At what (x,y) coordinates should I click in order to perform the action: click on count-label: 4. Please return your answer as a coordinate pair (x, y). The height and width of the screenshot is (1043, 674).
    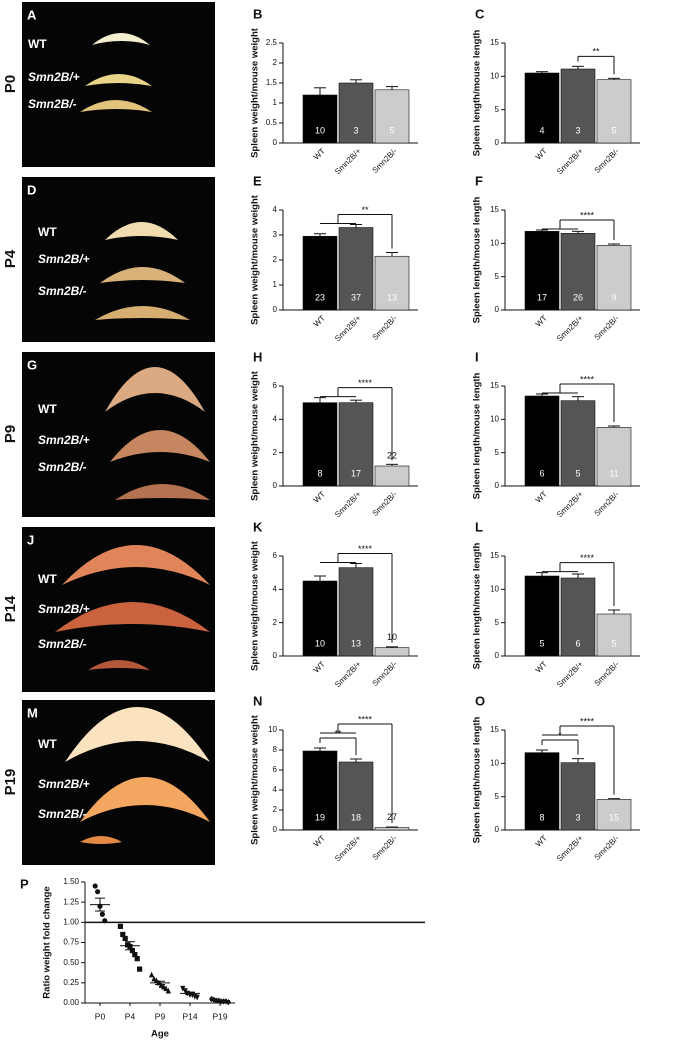
    Looking at the image, I should click on (541, 130).